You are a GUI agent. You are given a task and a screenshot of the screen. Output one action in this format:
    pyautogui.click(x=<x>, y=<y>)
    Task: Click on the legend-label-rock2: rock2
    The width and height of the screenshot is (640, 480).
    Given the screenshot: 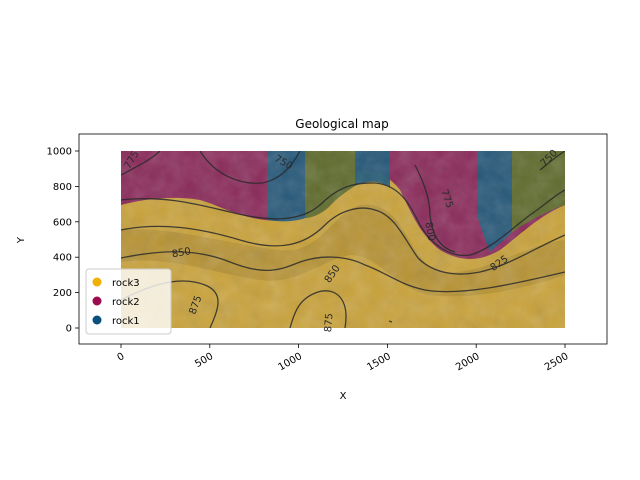 What is the action you would take?
    pyautogui.click(x=126, y=302)
    